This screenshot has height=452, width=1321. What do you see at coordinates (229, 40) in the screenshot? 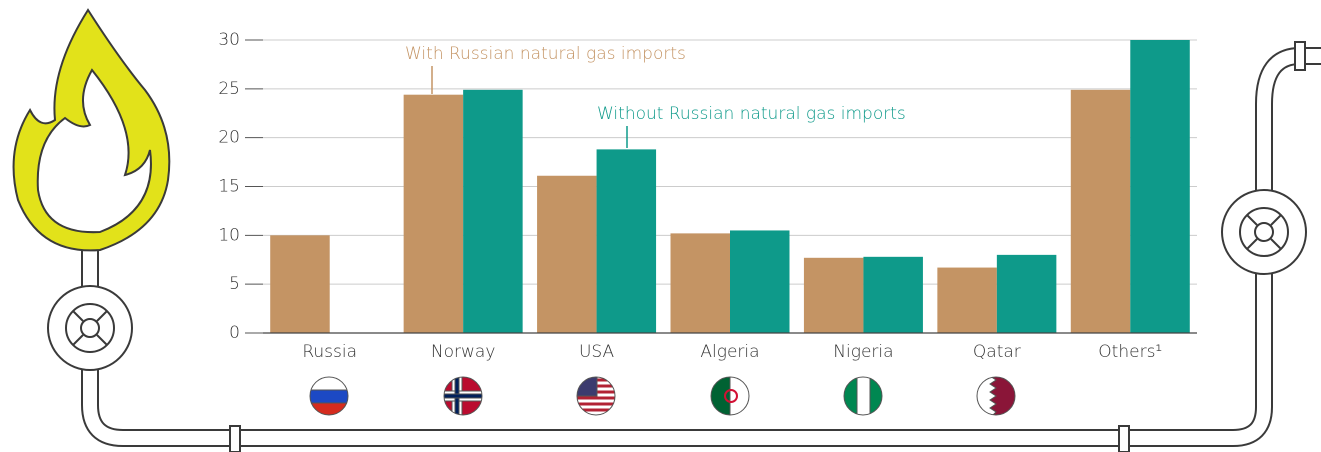
I see `y-tick-label: 30` at bounding box center [229, 40].